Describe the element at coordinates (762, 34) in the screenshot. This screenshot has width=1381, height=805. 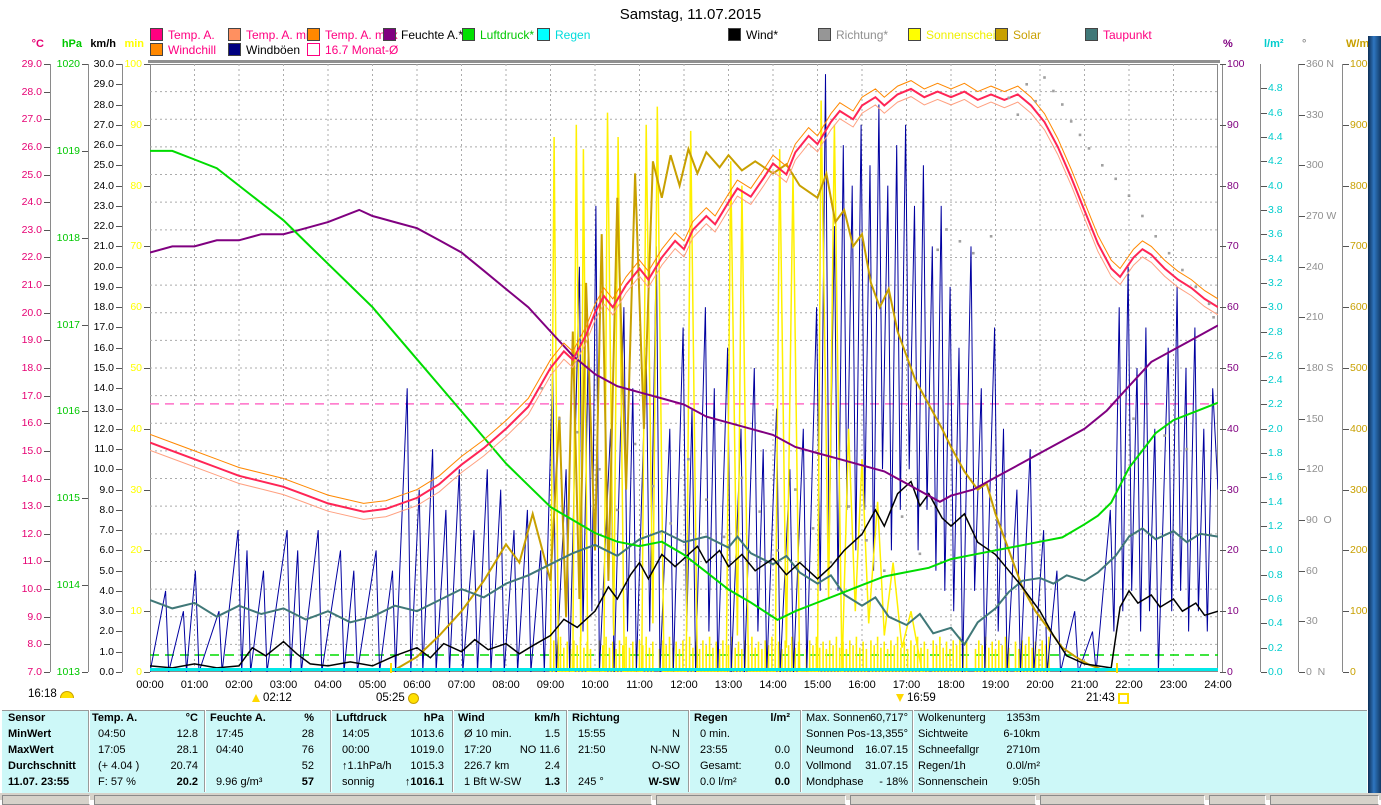
I see `legend-label: Wind*` at that location.